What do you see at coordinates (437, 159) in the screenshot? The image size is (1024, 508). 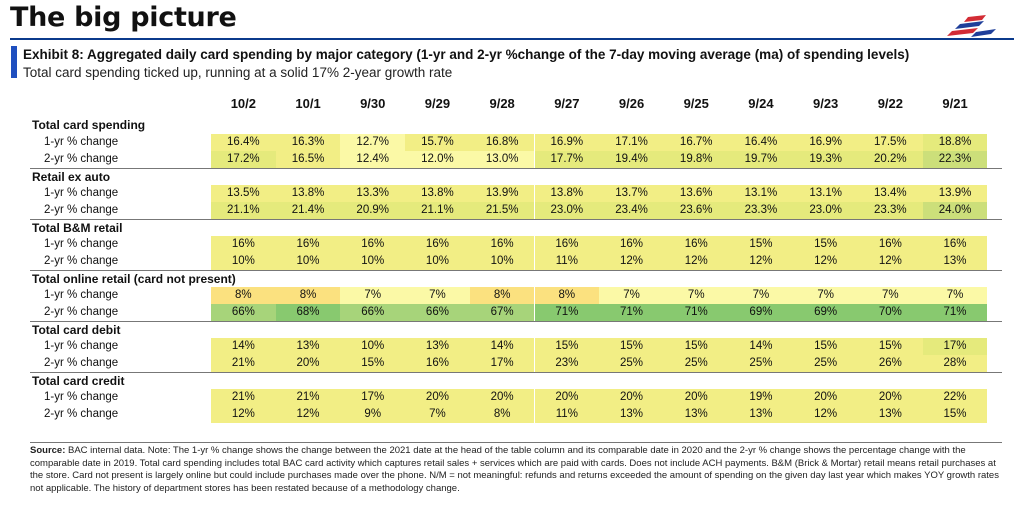 I see `table-cell: 12.0%` at bounding box center [437, 159].